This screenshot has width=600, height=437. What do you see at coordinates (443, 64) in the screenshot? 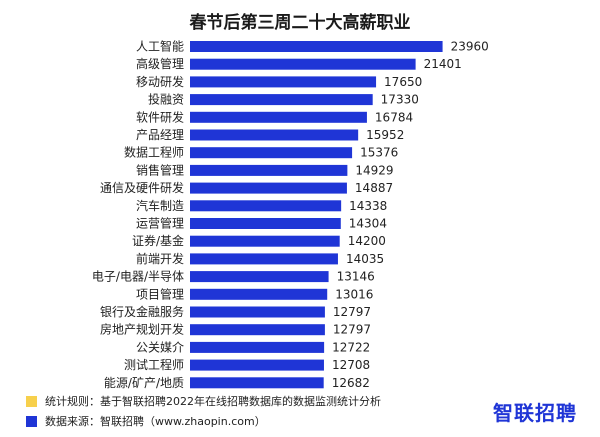
I see `value-label: 21401` at bounding box center [443, 64].